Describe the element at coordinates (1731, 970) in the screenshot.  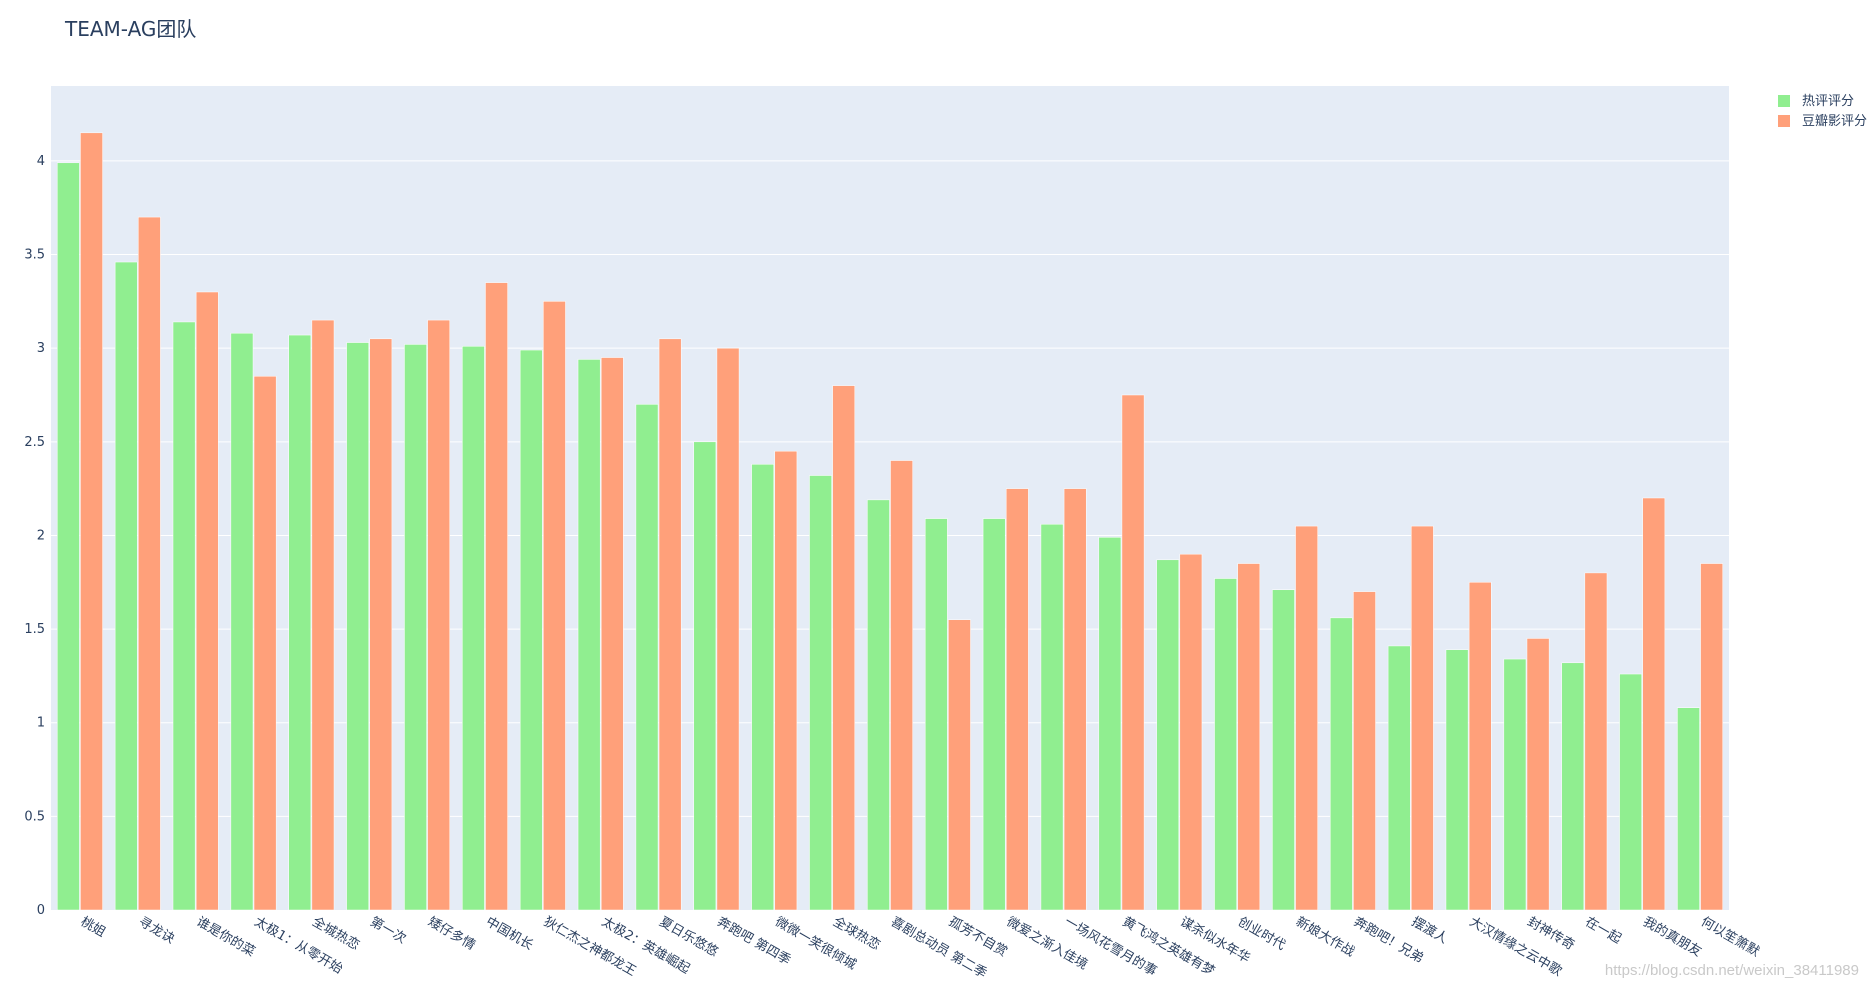
I see `watermark: https://blog.csdn.net/weixin_38411989` at that location.